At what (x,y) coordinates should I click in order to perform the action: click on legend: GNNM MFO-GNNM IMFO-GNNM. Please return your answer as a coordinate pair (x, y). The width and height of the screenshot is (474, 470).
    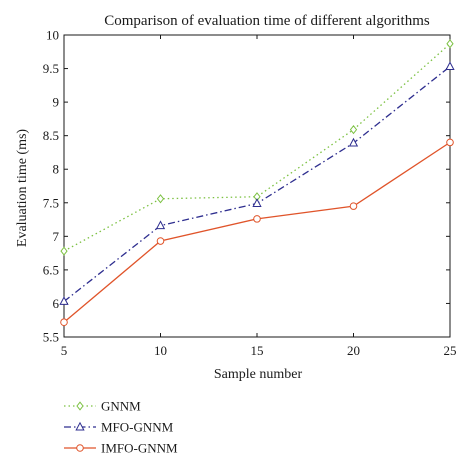
    Looking at the image, I should click on (121, 427).